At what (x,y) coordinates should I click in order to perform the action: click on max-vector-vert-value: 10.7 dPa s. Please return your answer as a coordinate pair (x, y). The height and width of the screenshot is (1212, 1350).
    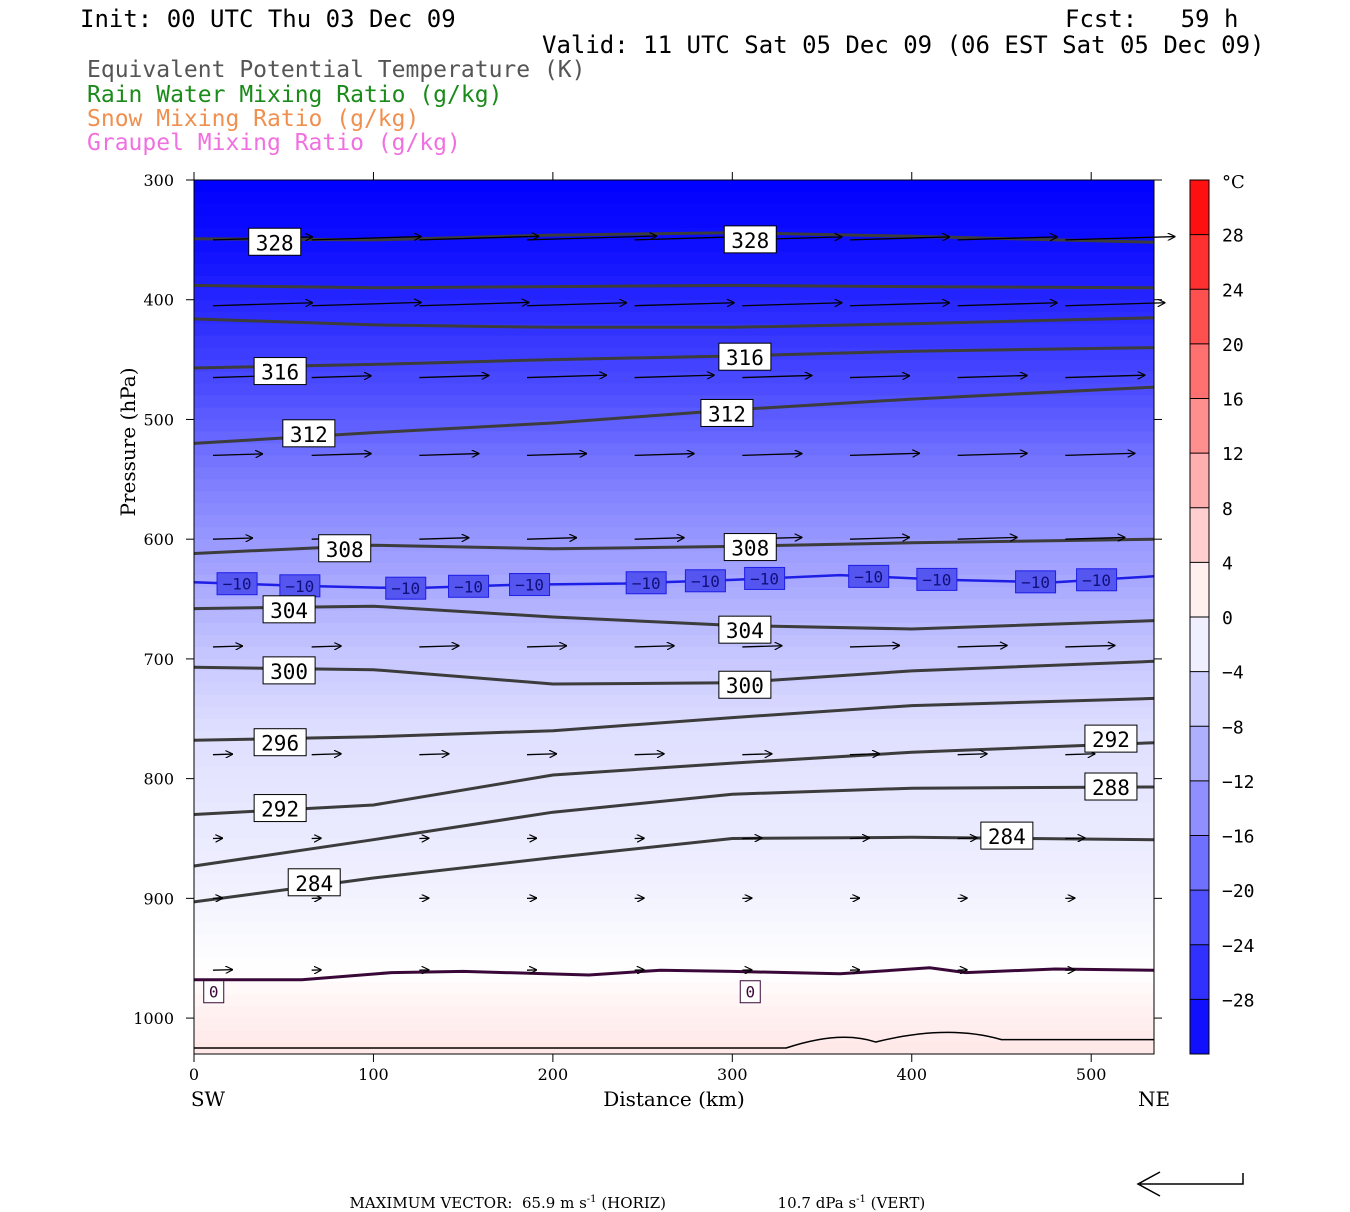
    Looking at the image, I should click on (817, 1203).